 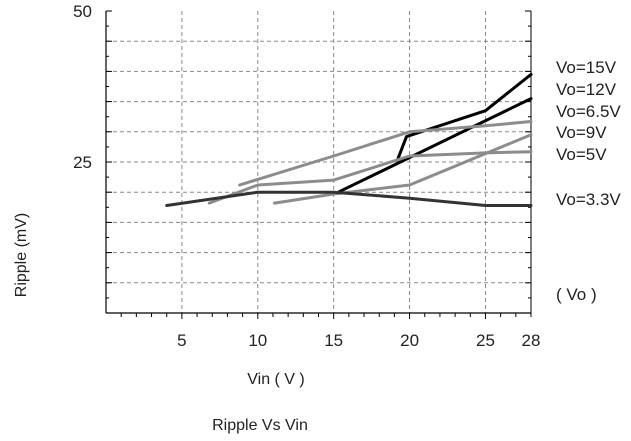 I want to click on x-tick-label: 10, so click(x=257, y=340).